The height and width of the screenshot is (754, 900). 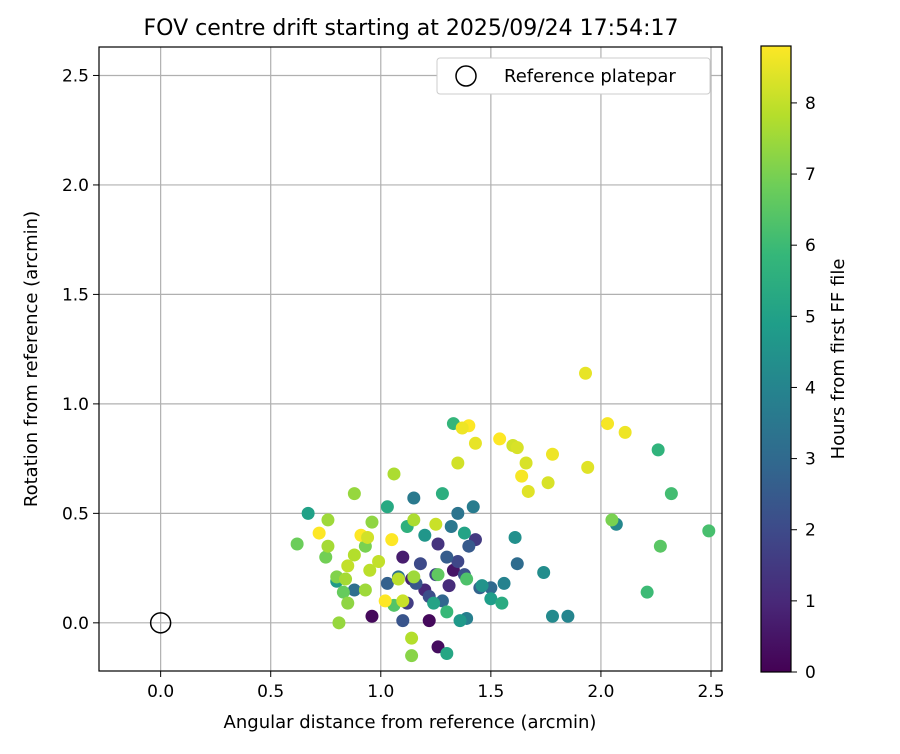 What do you see at coordinates (600, 692) in the screenshot?
I see `x-tick-label: 2.0` at bounding box center [600, 692].